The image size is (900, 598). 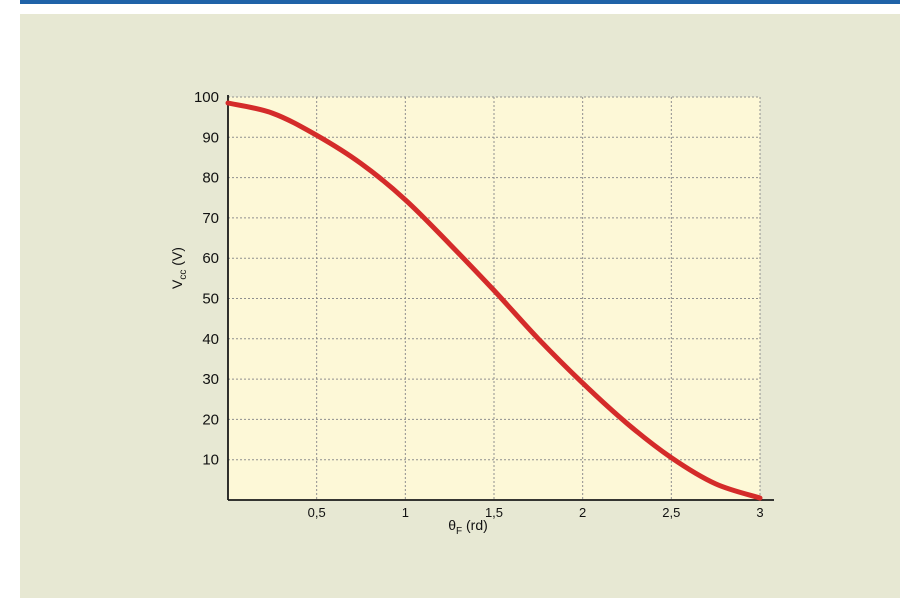 What do you see at coordinates (210, 258) in the screenshot?
I see `y-tick-label: 60` at bounding box center [210, 258].